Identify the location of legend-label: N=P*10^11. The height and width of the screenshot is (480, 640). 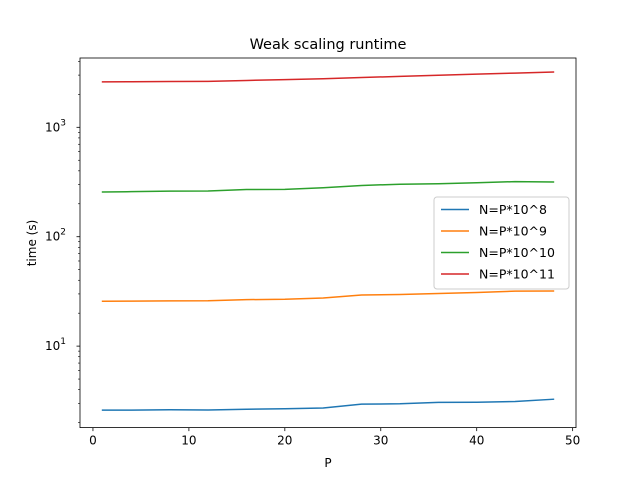
(517, 274).